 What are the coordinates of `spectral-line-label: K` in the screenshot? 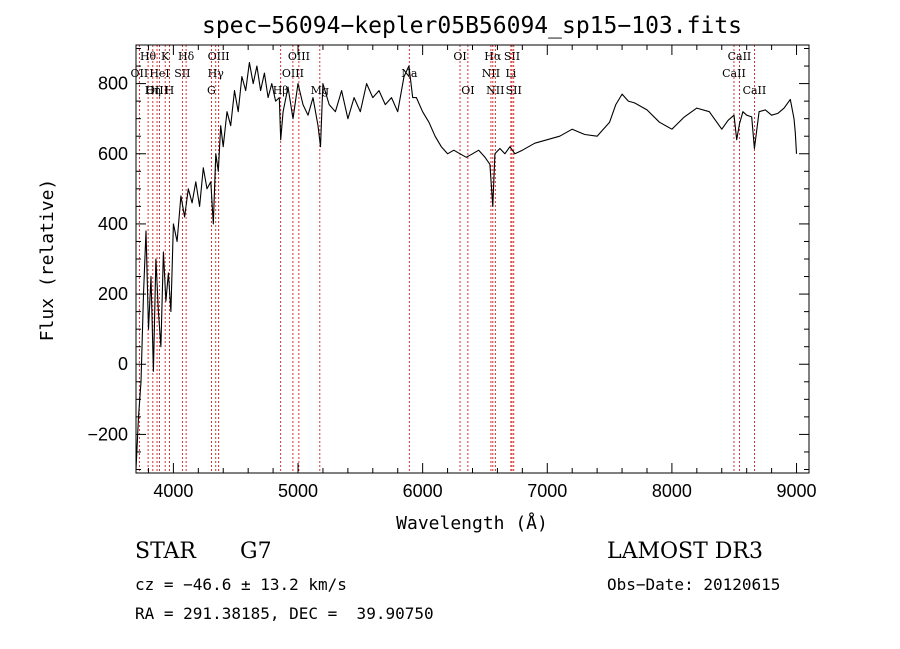 It's located at (165, 56).